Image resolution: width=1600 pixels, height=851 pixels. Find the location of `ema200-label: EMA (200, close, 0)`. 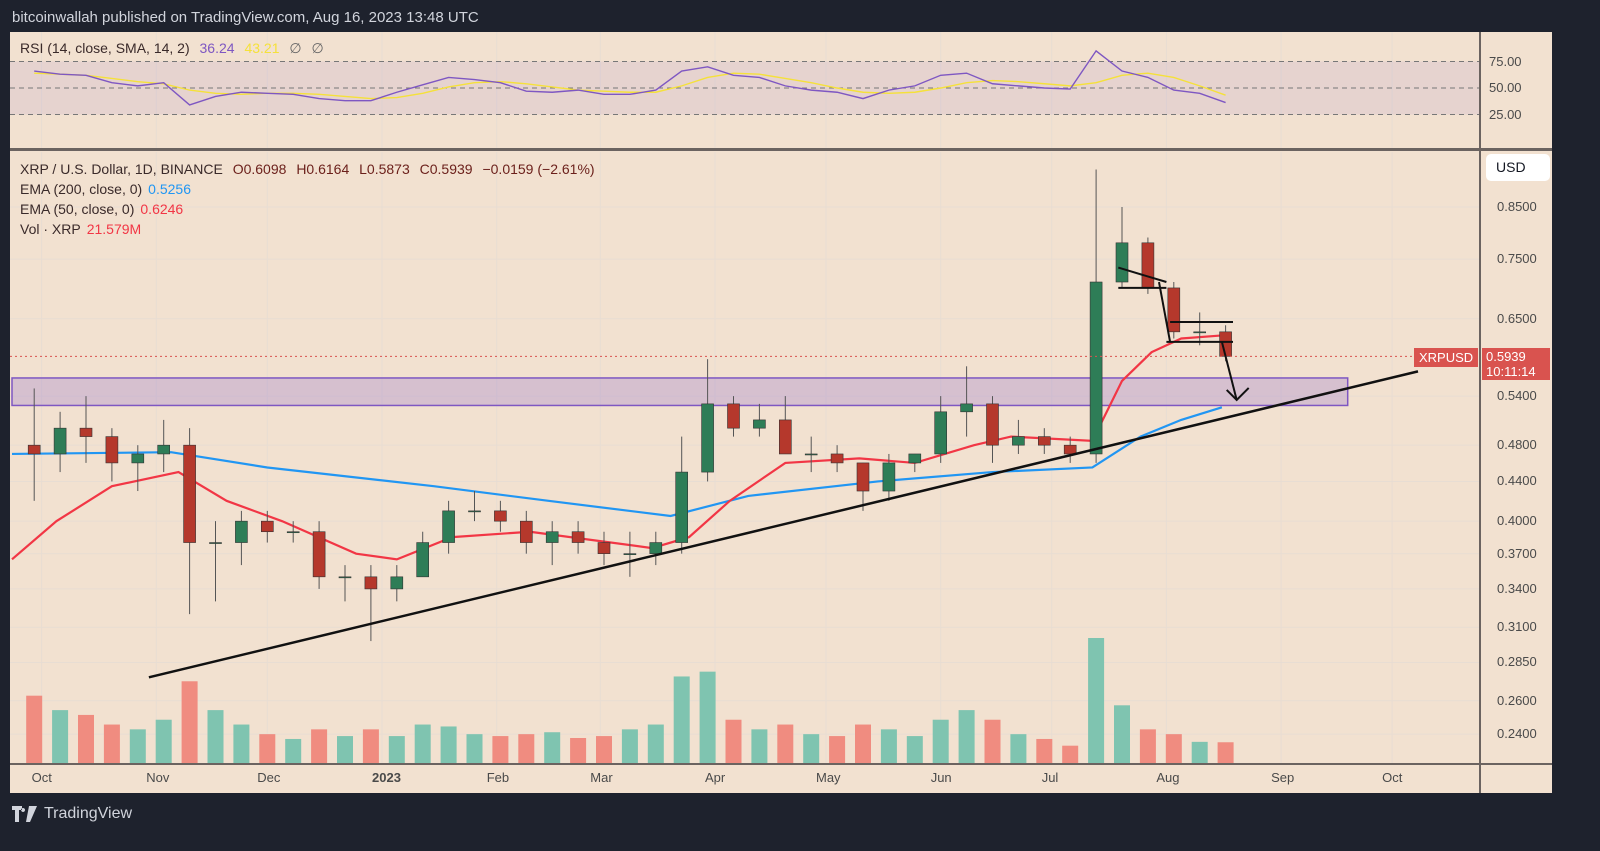

ema200-label: EMA (200, close, 0) is located at coordinates (81, 189).